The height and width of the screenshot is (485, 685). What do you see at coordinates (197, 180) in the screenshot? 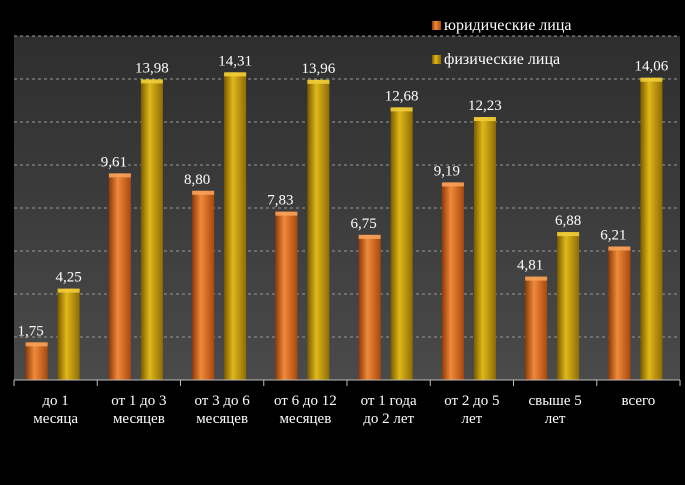
I see `data-label: 8,80` at bounding box center [197, 180].